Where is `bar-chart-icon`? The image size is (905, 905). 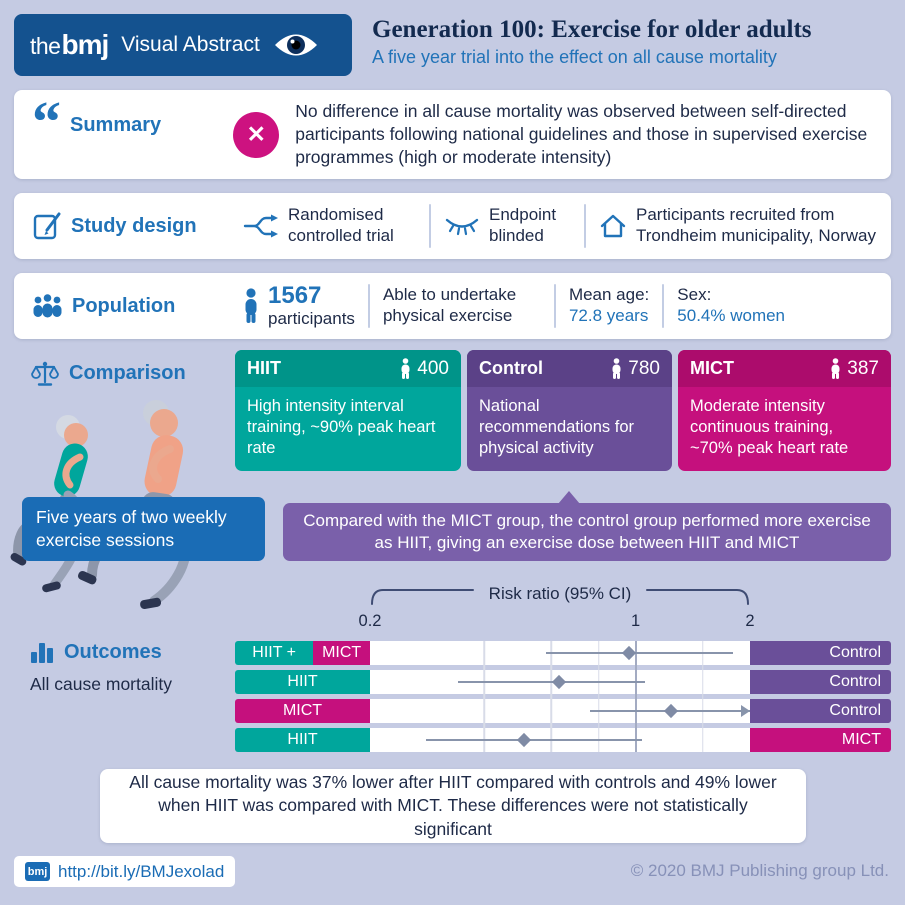
bar-chart-icon is located at coordinates (42, 652).